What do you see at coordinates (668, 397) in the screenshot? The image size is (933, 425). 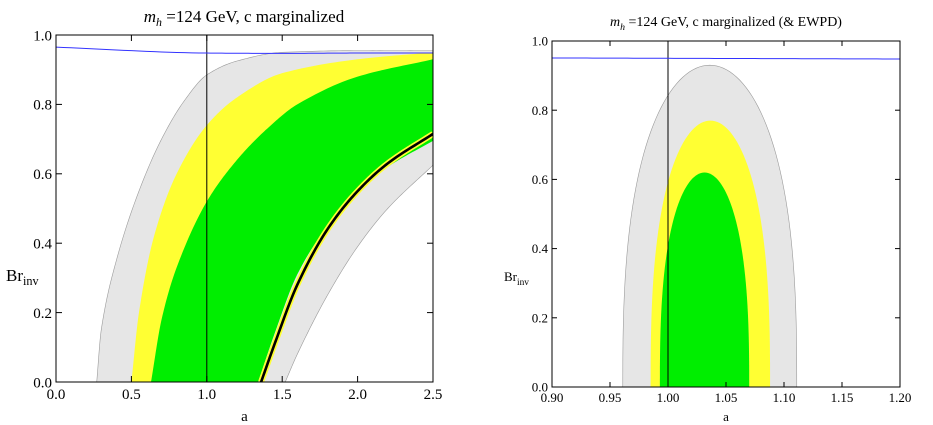 I see `x-tick-label: 1.00` at bounding box center [668, 397].